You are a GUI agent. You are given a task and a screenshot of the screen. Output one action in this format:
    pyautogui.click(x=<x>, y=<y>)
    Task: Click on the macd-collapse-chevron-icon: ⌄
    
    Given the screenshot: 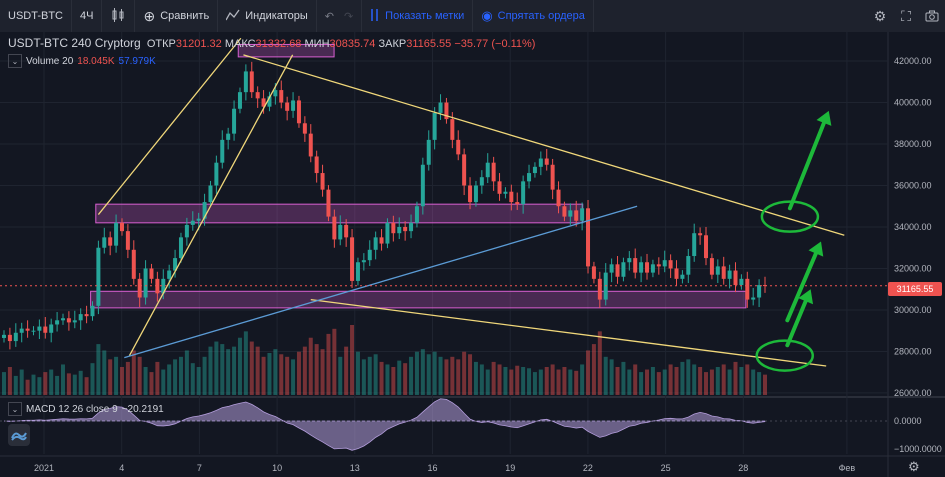 What is the action you would take?
    pyautogui.click(x=15, y=409)
    